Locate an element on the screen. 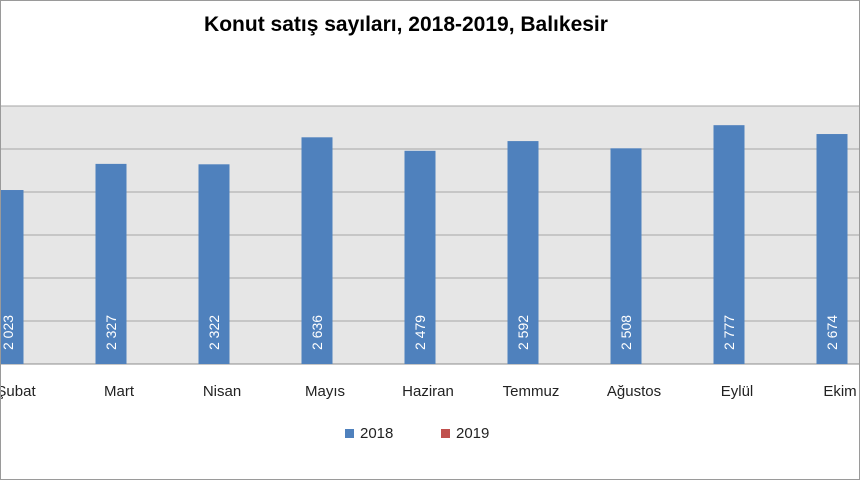 The width and height of the screenshot is (860, 480). legend-item-2018: 2018 is located at coordinates (369, 433).